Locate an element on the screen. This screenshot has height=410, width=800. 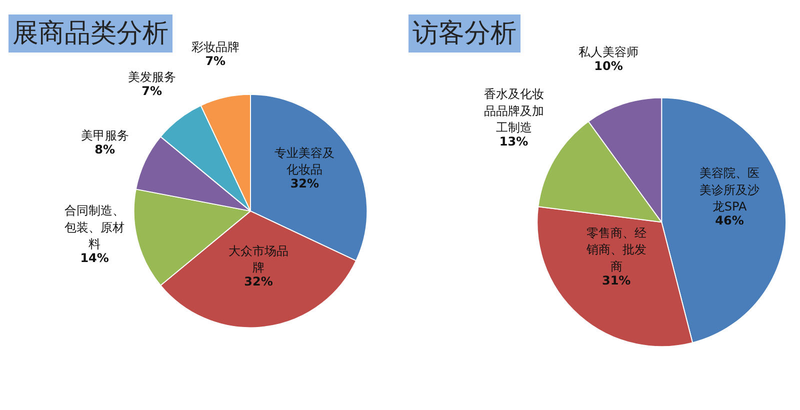
slice-label: 私人美容师 is located at coordinates (608, 51).